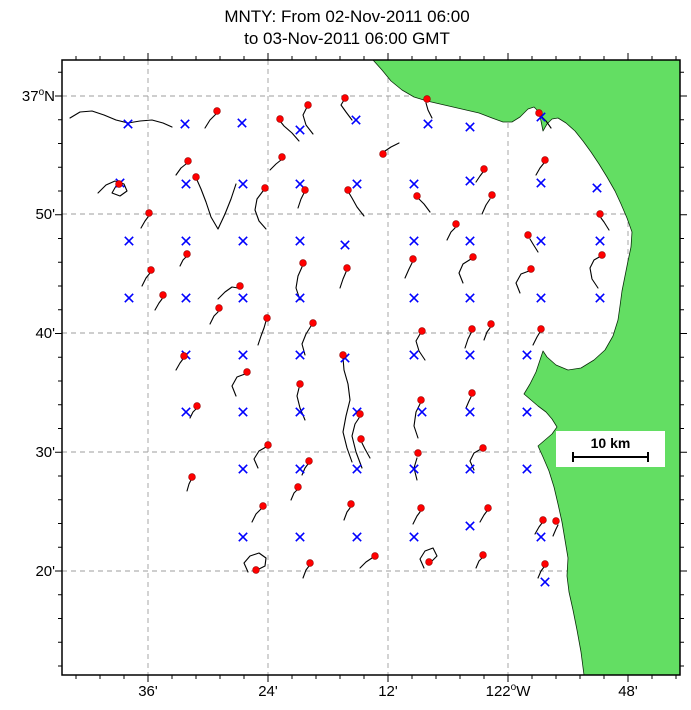 The image size is (691, 710). I want to click on scale-bar-label: 10 km, so click(611, 443).